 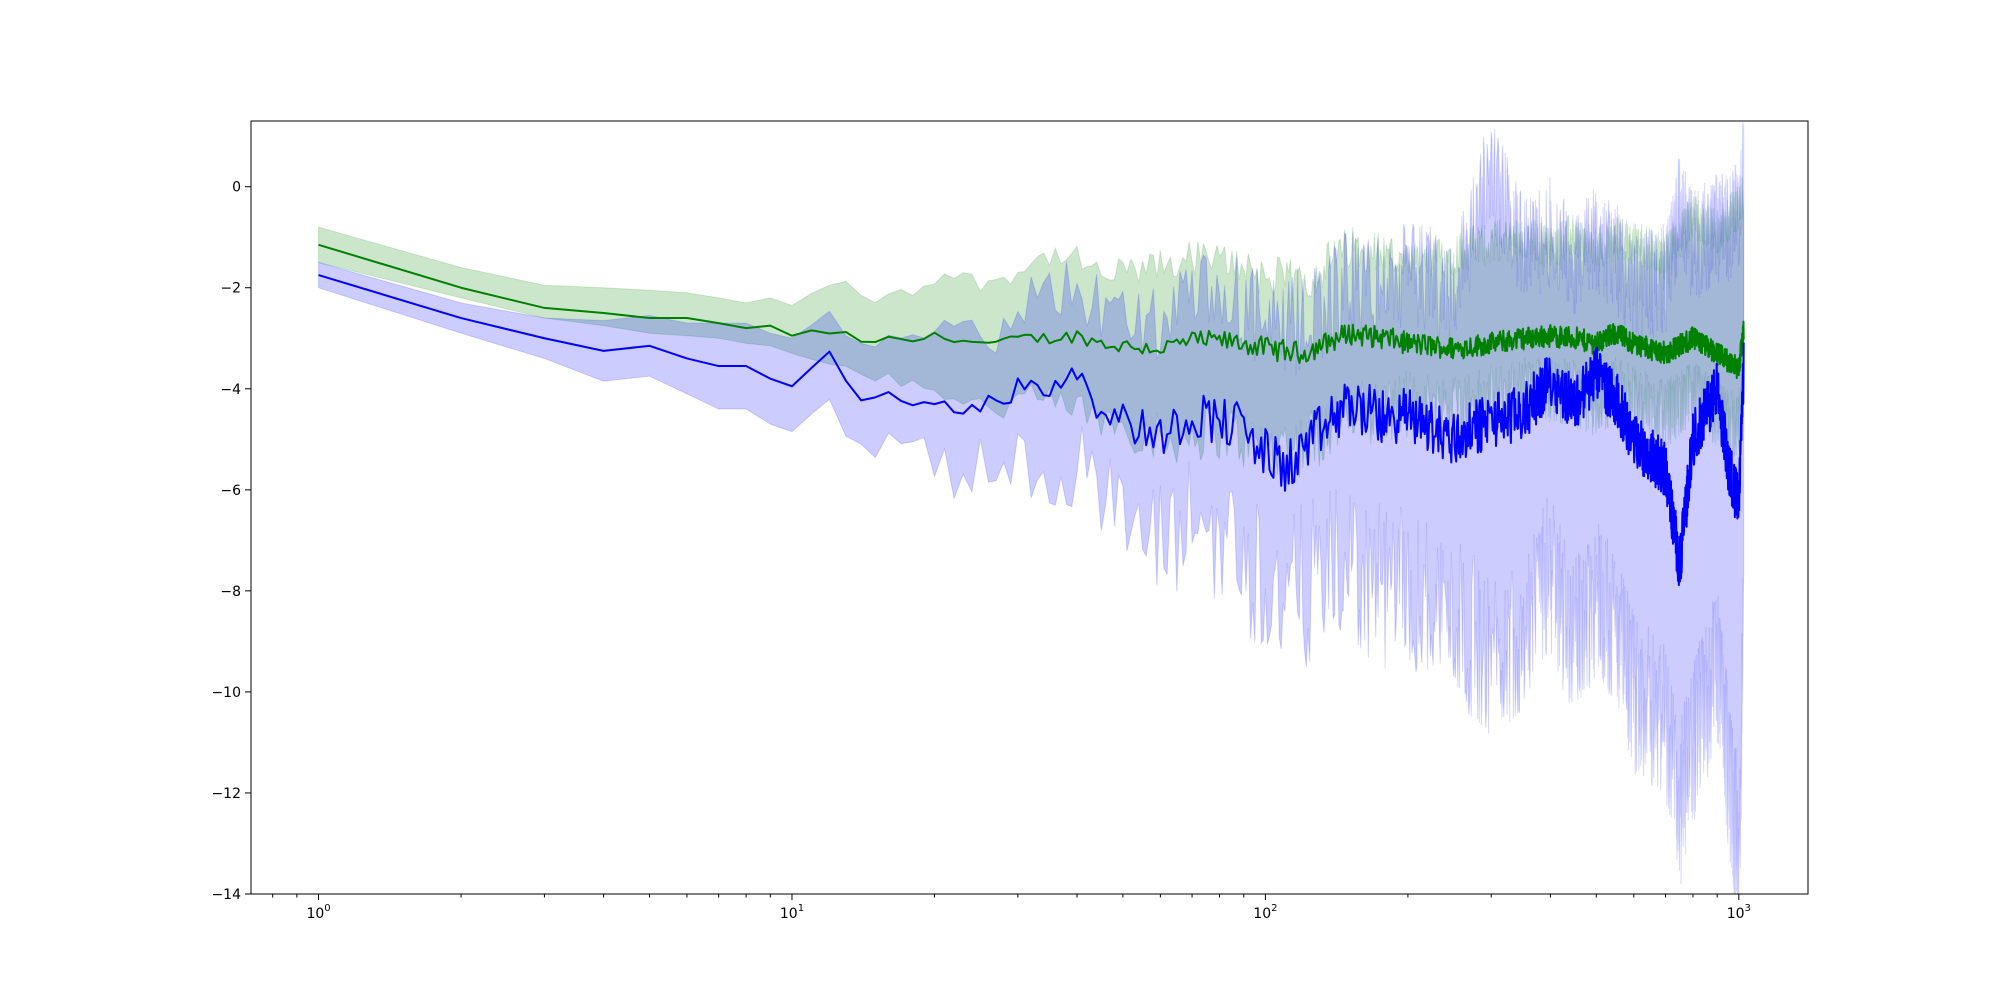 I want to click on y-tick-label: −10, so click(x=226, y=693).